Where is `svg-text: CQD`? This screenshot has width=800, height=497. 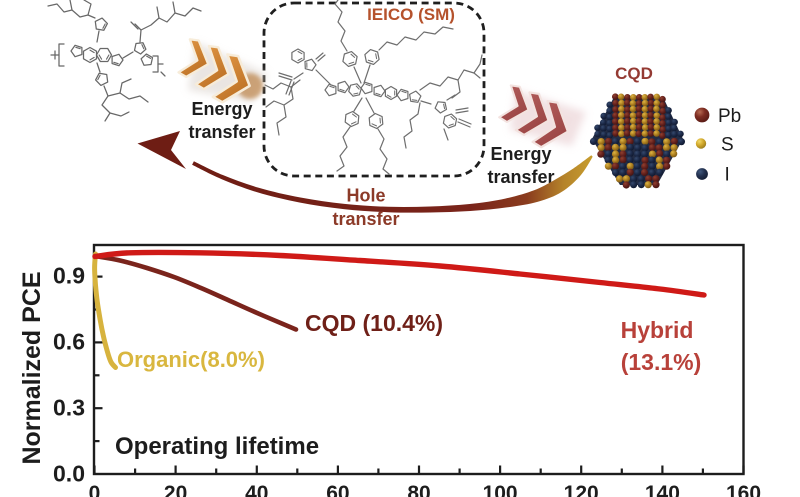 svg-text: CQD is located at coordinates (634, 73).